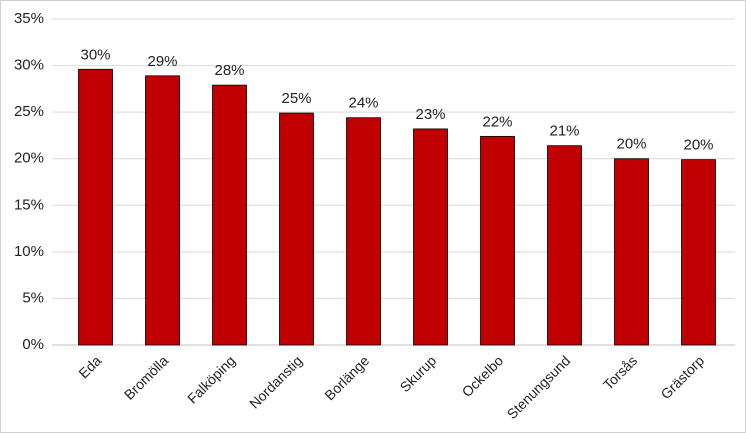 The image size is (746, 433). What do you see at coordinates (29, 18) in the screenshot?
I see `y-tick-label: 35%` at bounding box center [29, 18].